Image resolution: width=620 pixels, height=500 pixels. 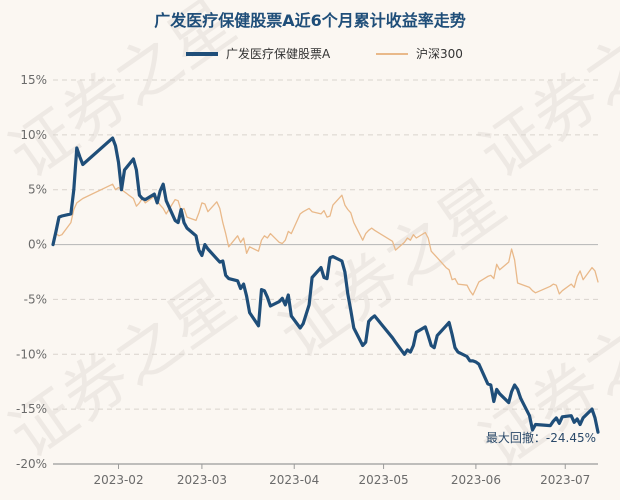 I want to click on x-tick-label: 2023-05, so click(x=384, y=480).